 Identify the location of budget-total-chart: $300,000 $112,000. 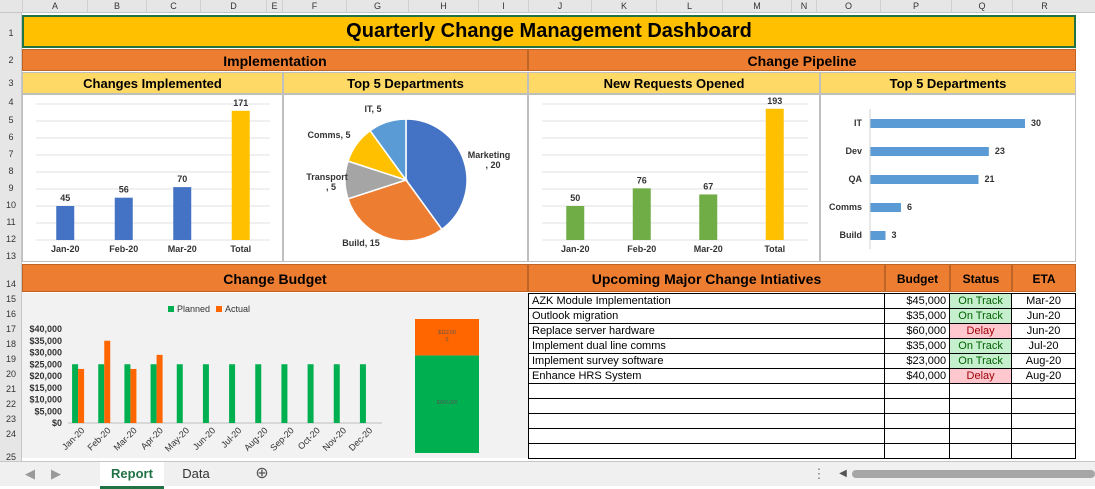
(465, 375).